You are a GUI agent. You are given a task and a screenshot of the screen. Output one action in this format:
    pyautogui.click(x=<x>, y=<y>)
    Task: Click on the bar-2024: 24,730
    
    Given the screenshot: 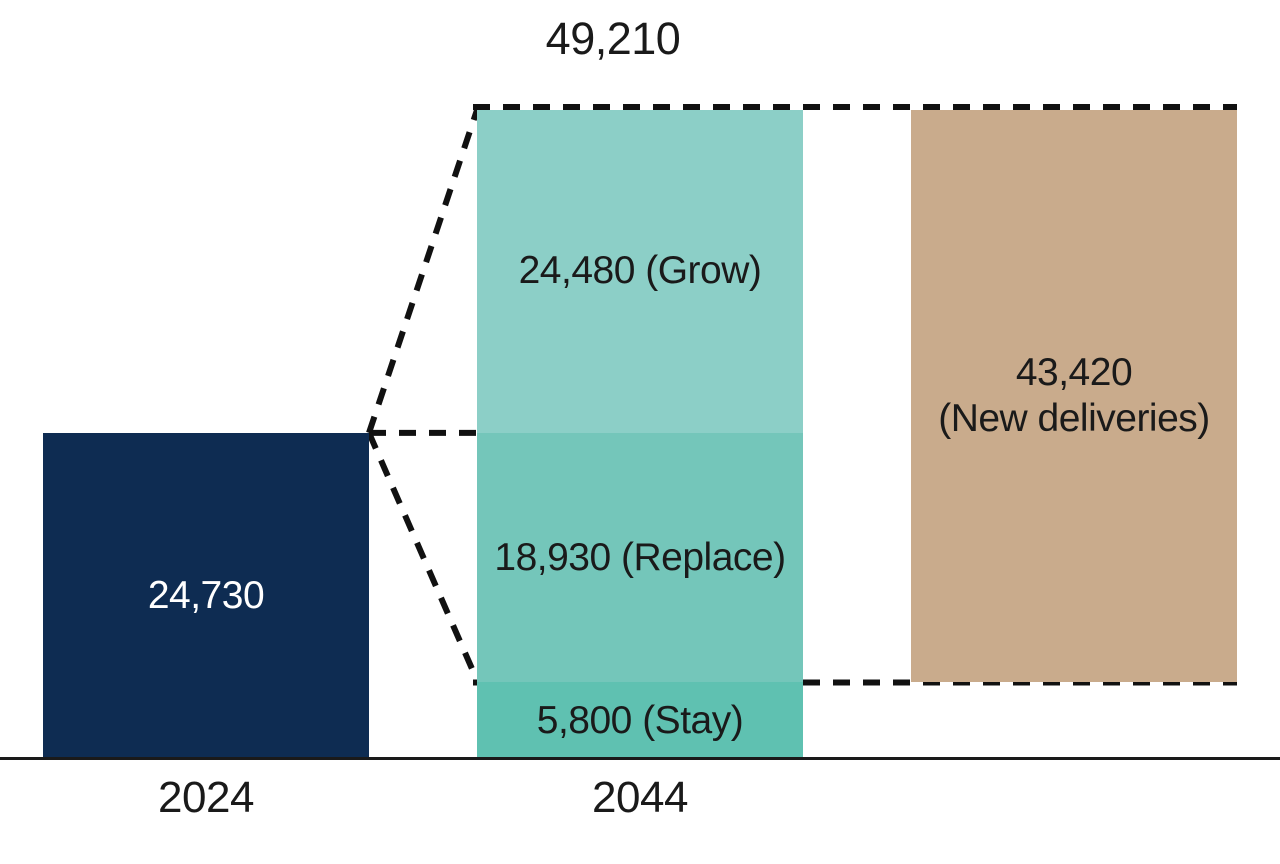 What is the action you would take?
    pyautogui.click(x=206, y=595)
    